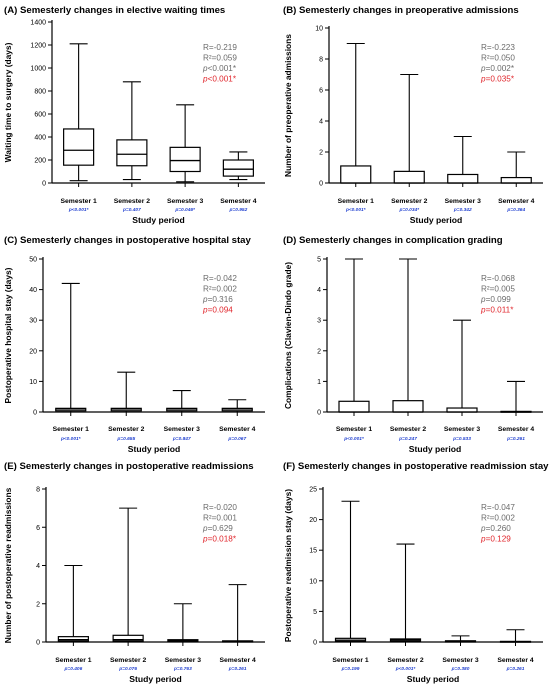 This screenshot has height=693, width=550. Describe the element at coordinates (462, 210) in the screenshot. I see `semester-p-value: p=0.342` at that location.